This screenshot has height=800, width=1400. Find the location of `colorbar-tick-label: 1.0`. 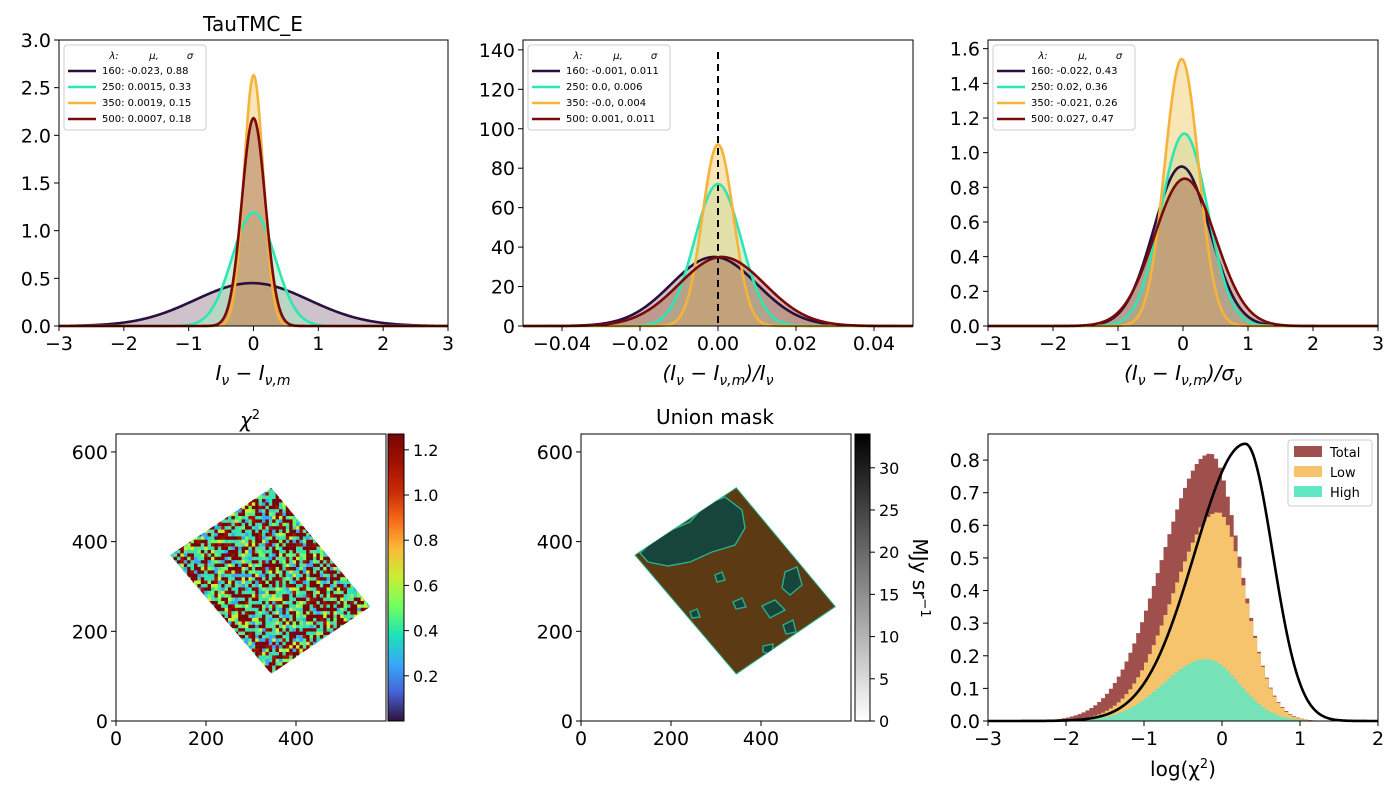

colorbar-tick-label: 1.0 is located at coordinates (425, 495).